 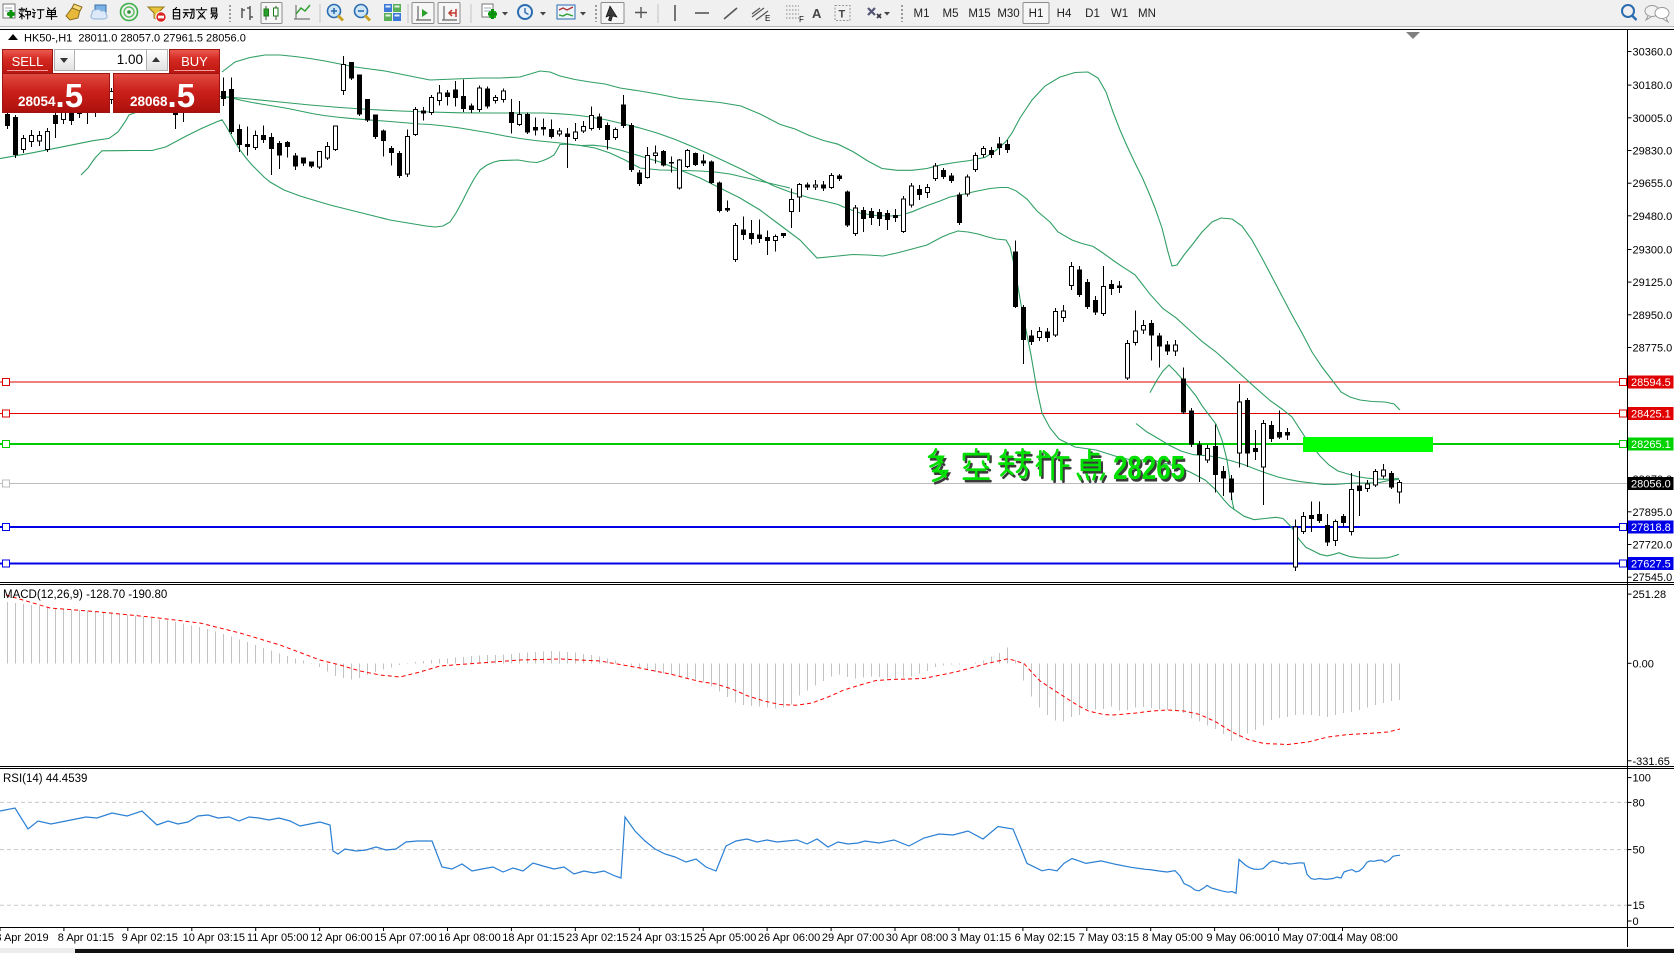 What do you see at coordinates (1147, 14) in the screenshot?
I see `svg-text: MN` at bounding box center [1147, 14].